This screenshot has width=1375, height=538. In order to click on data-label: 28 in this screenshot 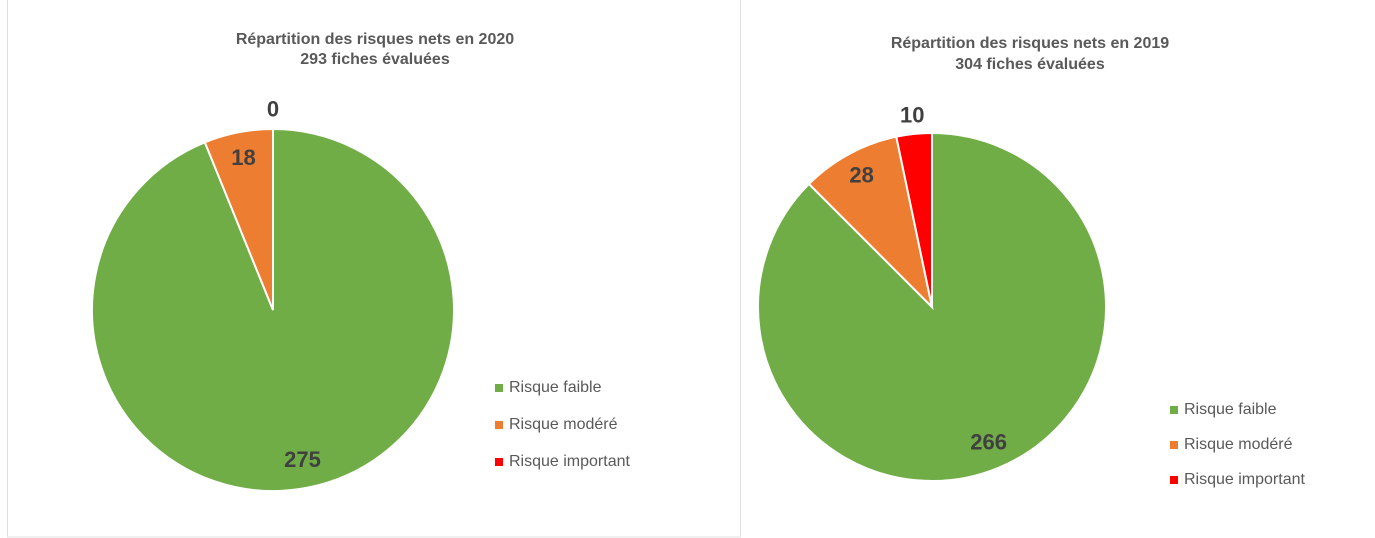, I will do `click(861, 175)`.